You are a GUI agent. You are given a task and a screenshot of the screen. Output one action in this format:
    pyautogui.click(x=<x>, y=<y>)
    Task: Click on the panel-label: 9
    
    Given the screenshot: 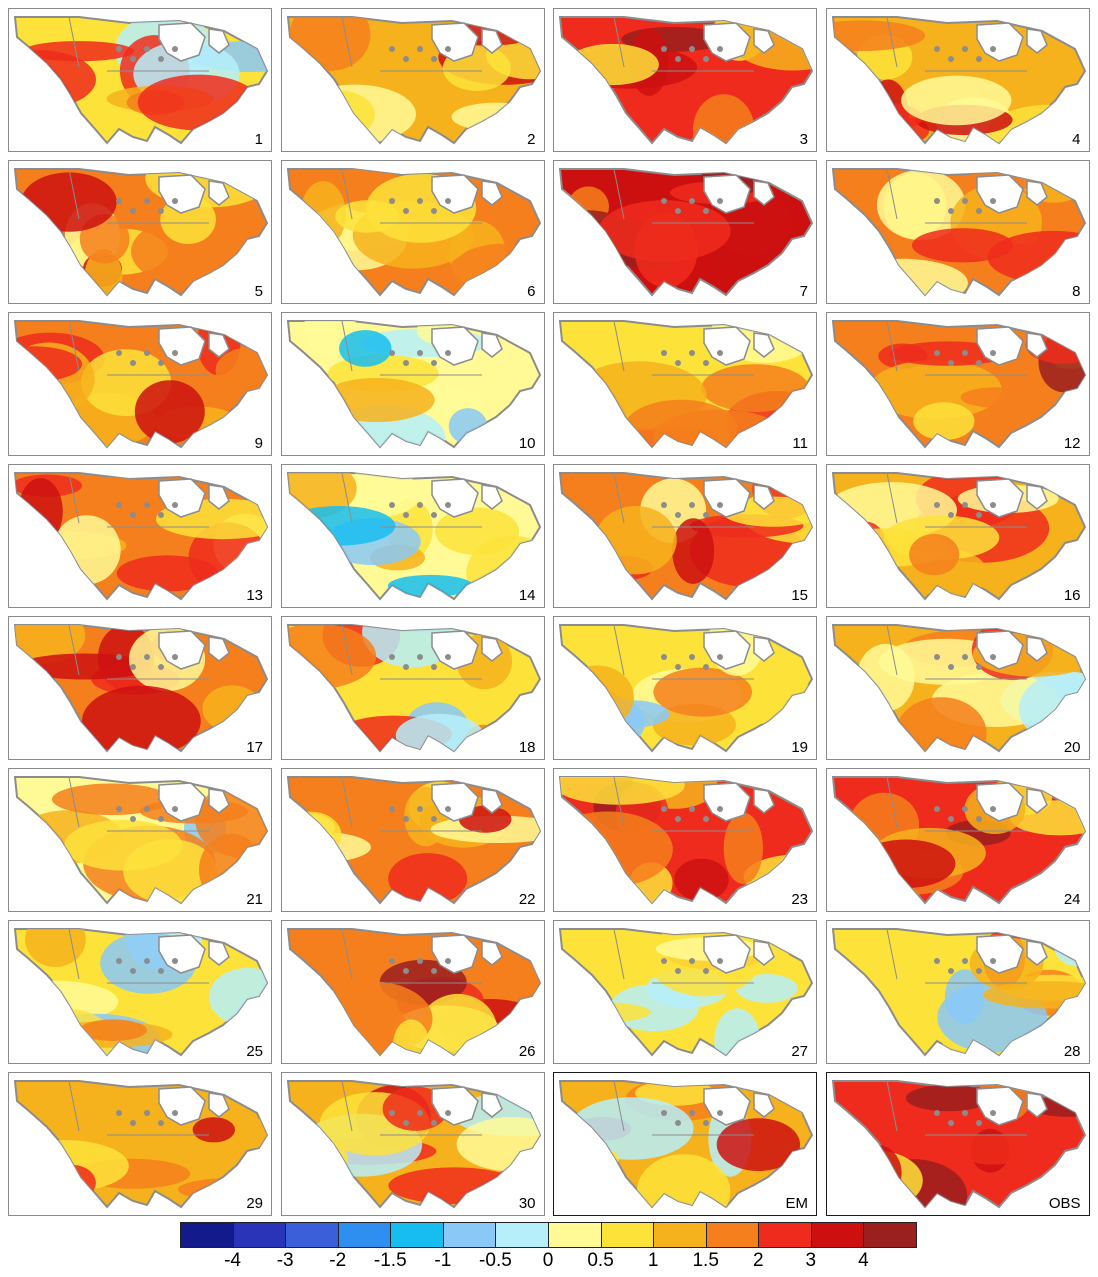 What is the action you would take?
    pyautogui.click(x=258, y=443)
    